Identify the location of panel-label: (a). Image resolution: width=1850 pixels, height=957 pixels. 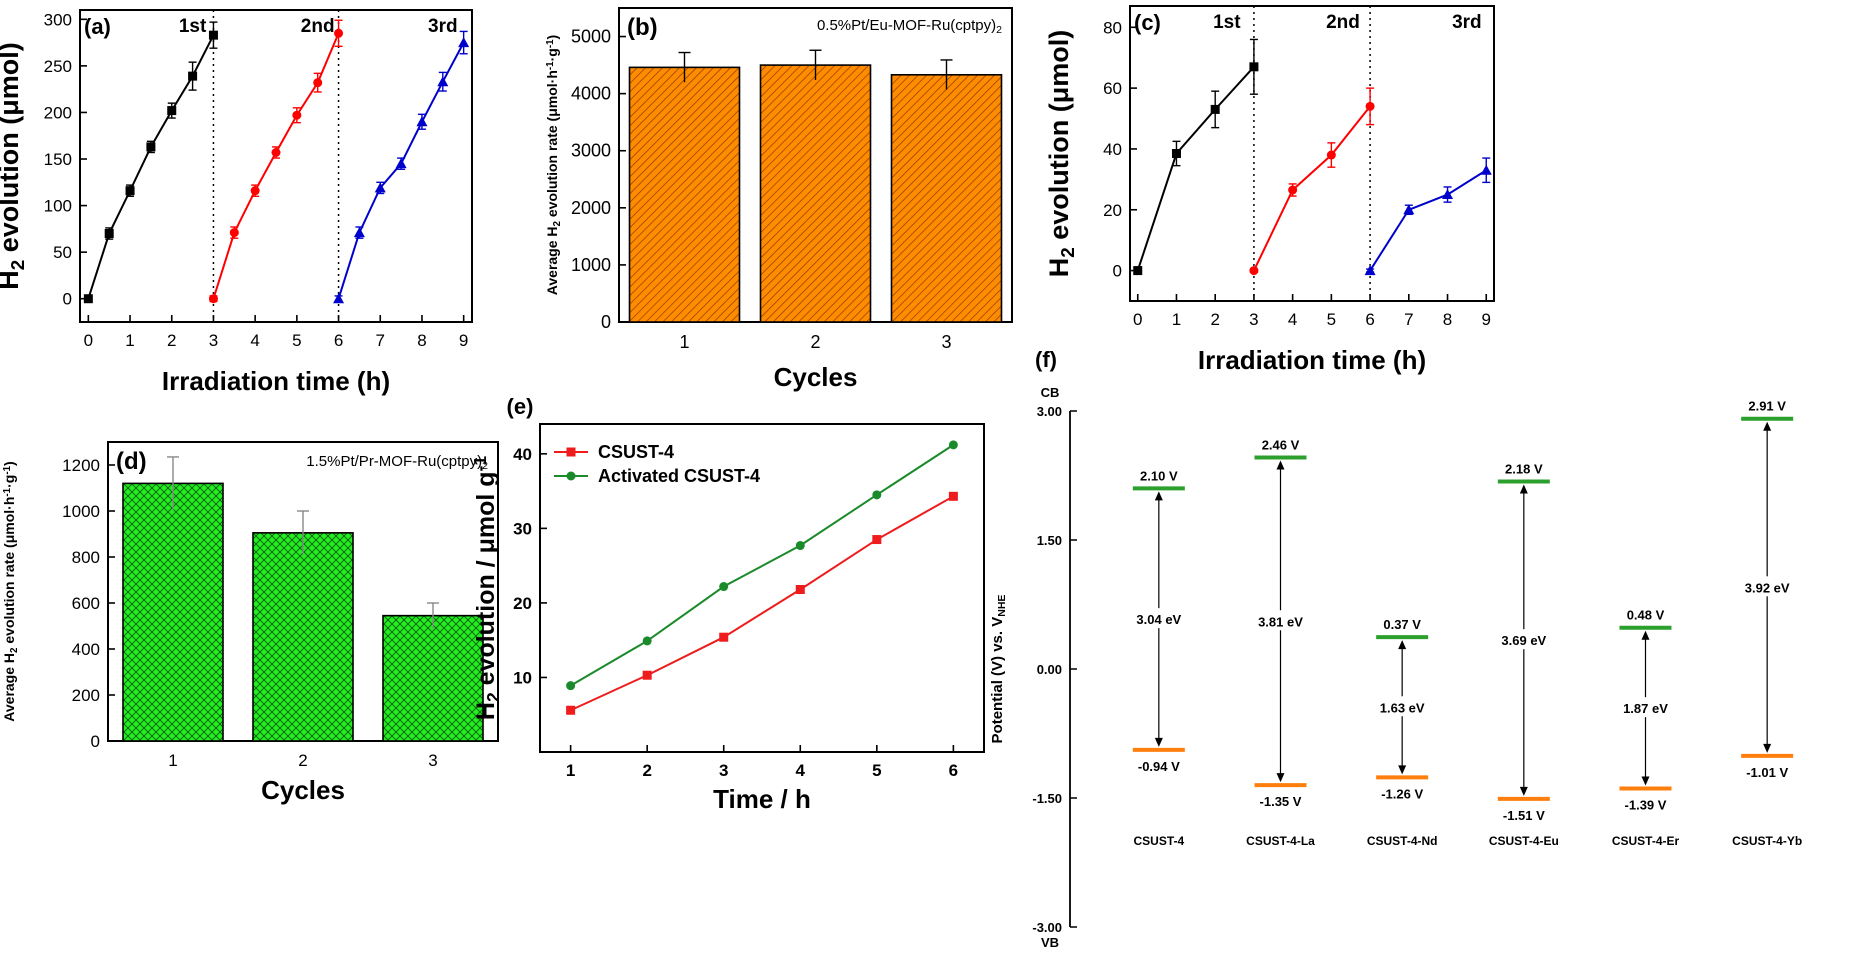
(97, 26).